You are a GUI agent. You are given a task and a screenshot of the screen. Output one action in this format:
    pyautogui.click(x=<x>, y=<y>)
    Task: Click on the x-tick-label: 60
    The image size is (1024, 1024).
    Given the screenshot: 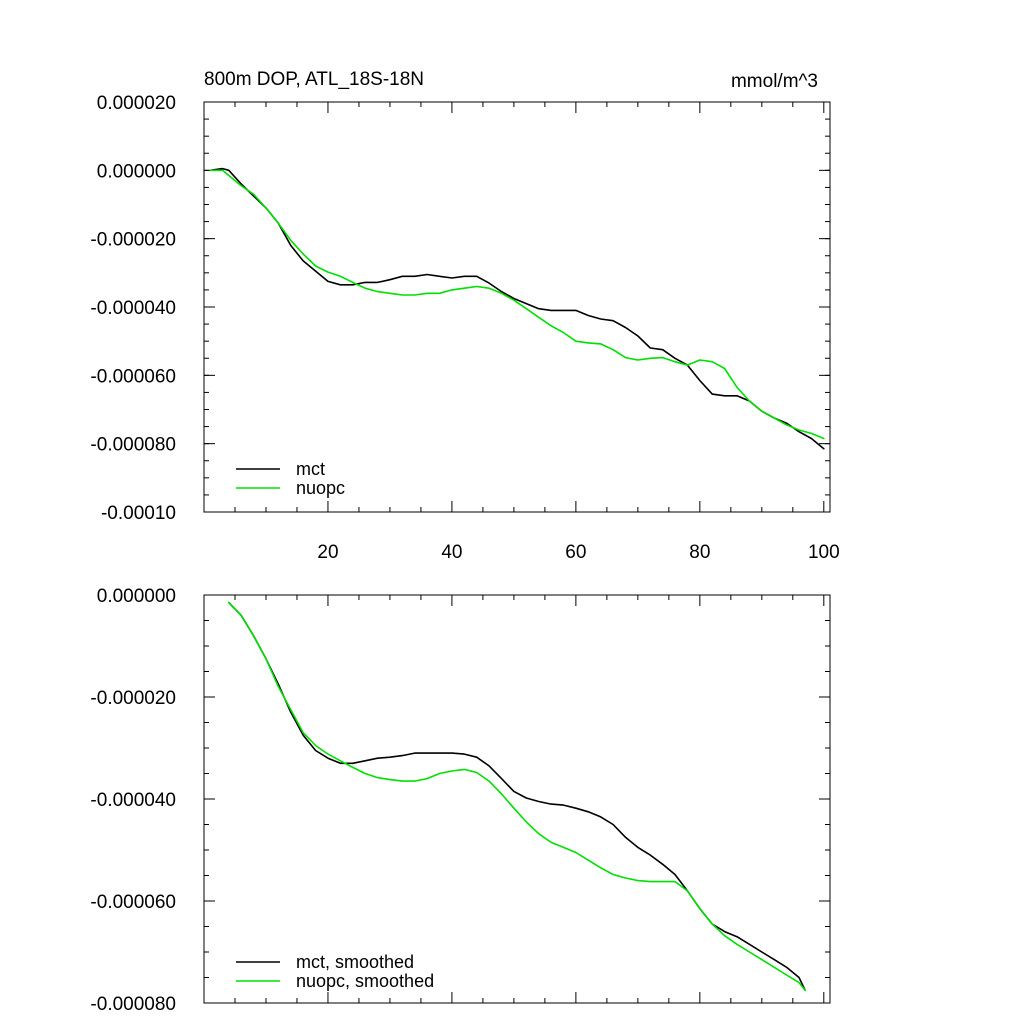 What is the action you would take?
    pyautogui.click(x=575, y=552)
    